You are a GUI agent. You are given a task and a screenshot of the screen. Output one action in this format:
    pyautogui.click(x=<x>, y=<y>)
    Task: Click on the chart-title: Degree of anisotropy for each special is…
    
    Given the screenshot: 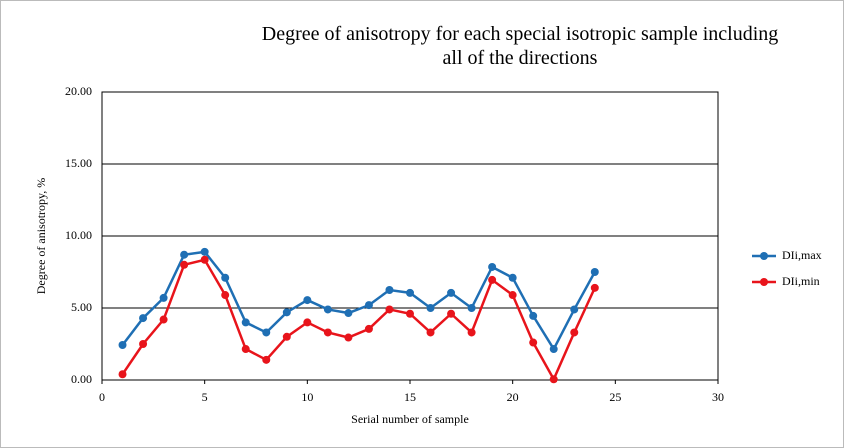 What is the action you would take?
    pyautogui.click(x=520, y=46)
    